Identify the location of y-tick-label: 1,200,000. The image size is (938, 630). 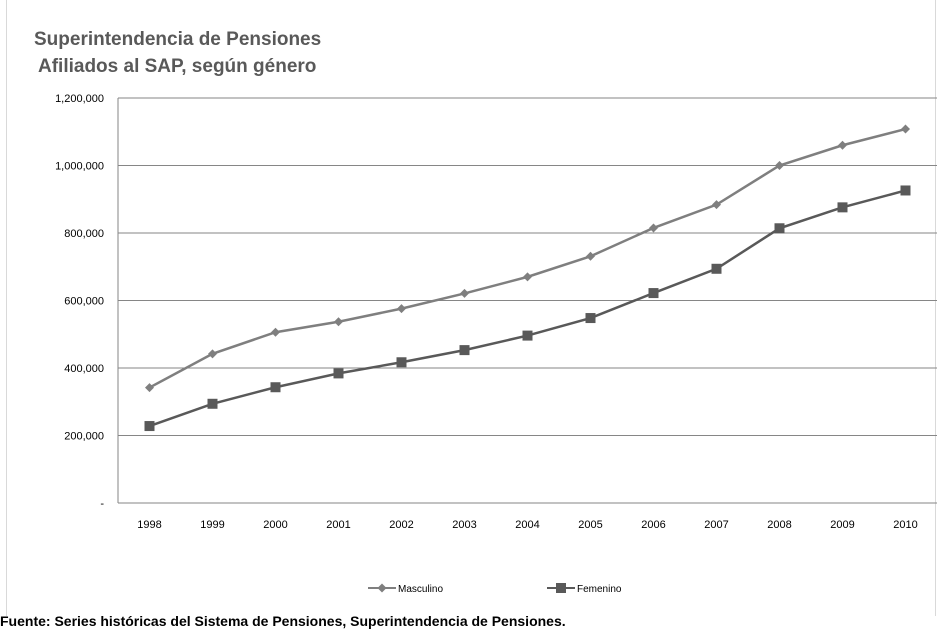
(79, 99).